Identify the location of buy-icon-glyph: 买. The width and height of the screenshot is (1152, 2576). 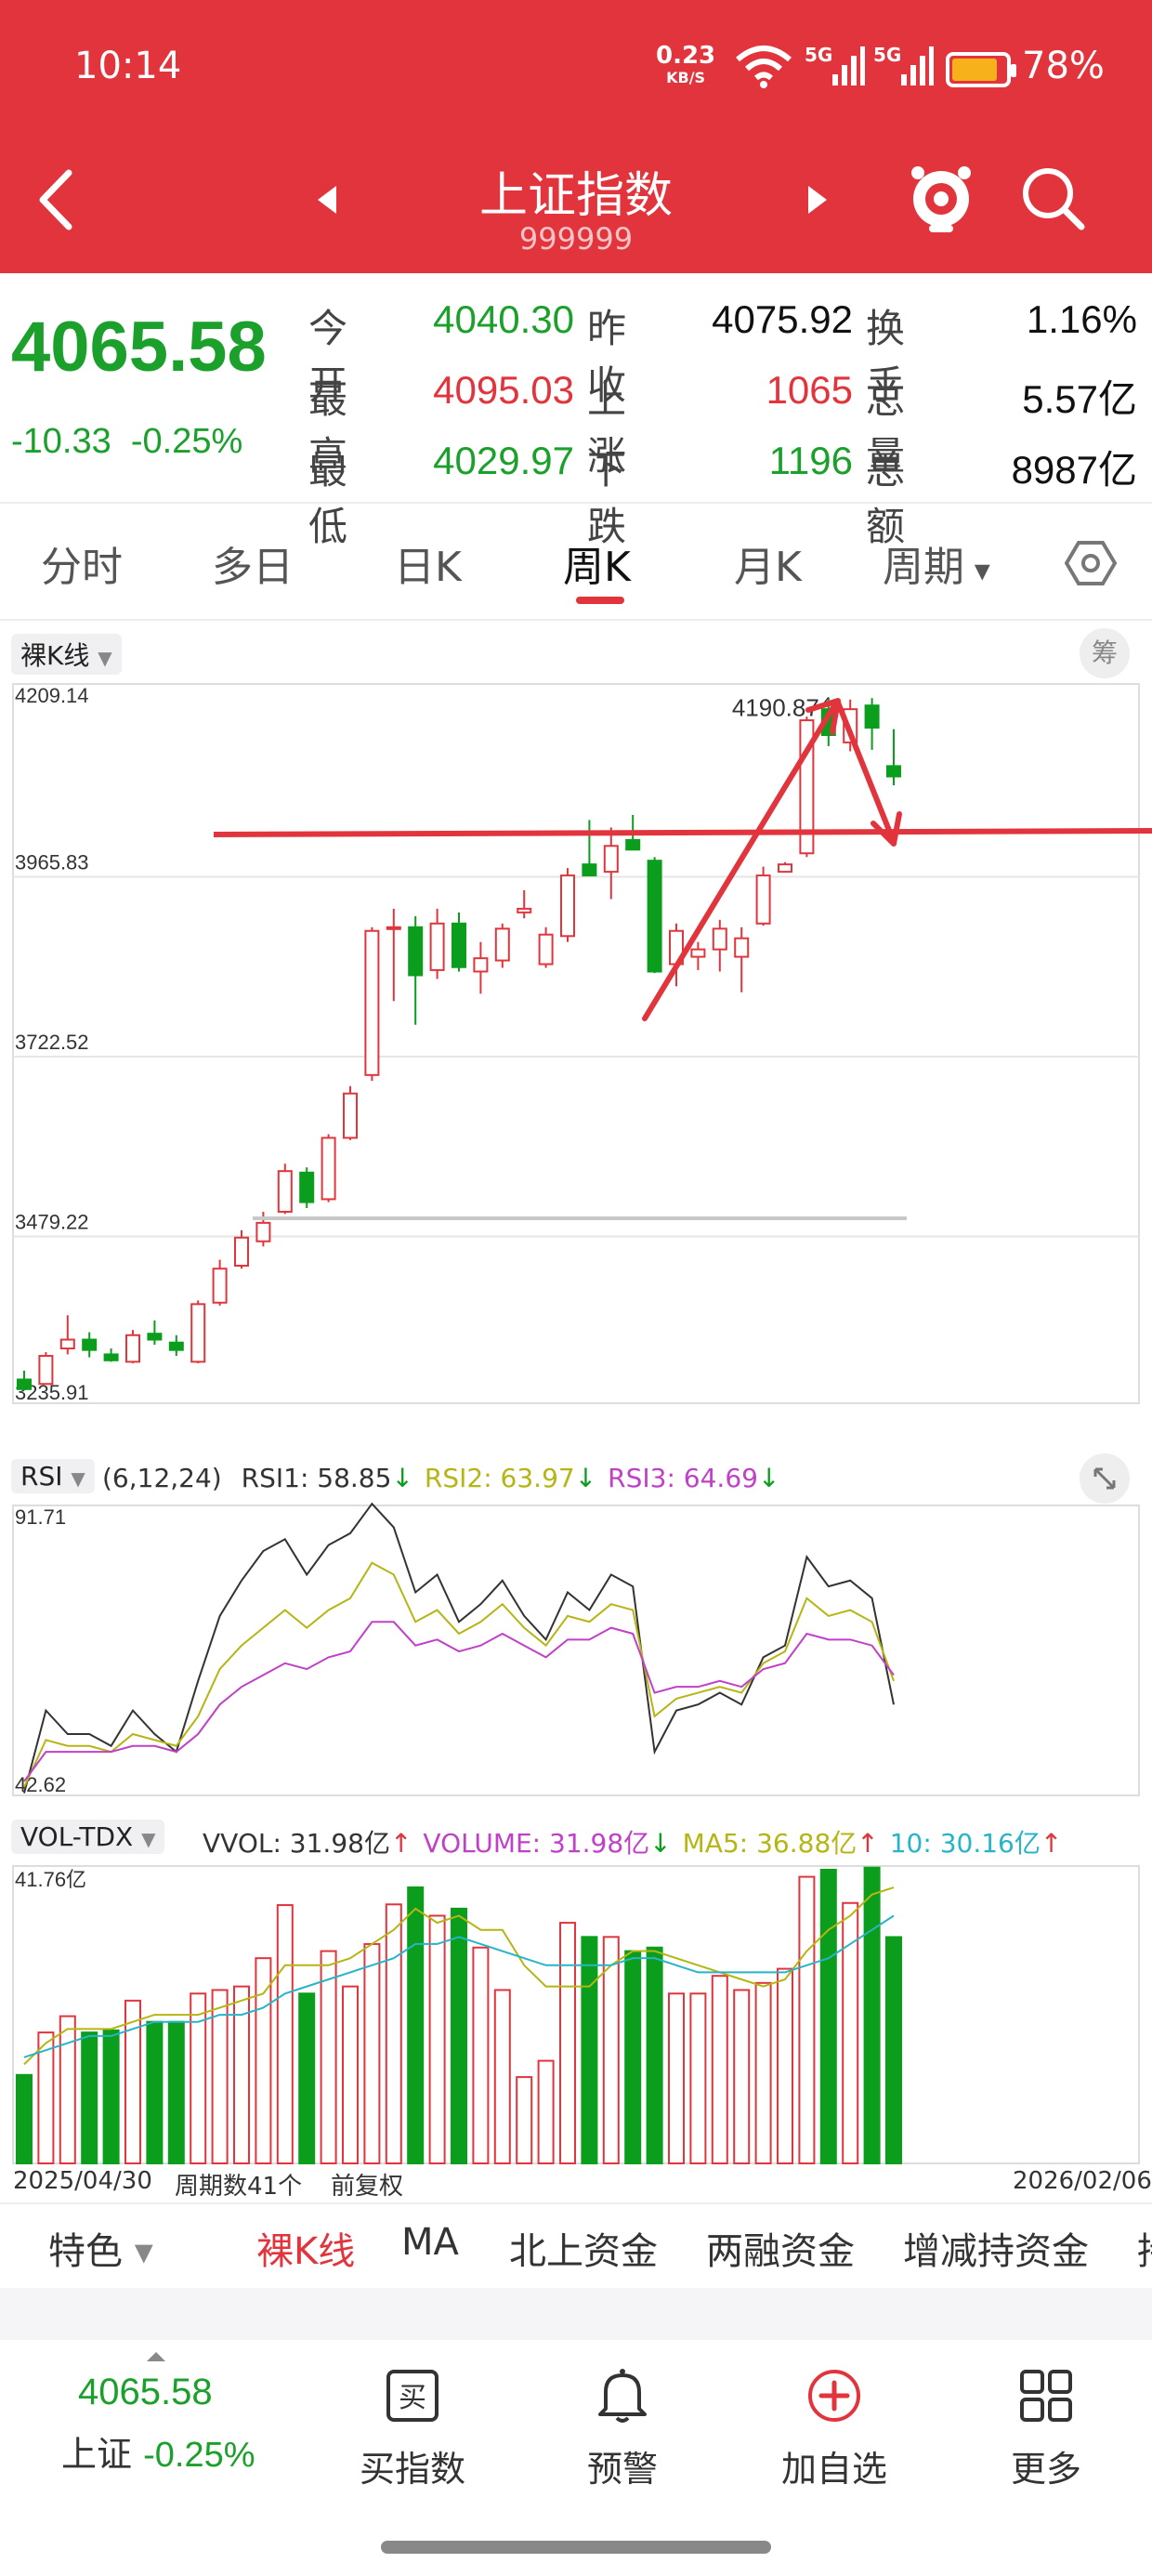
(412, 2398).